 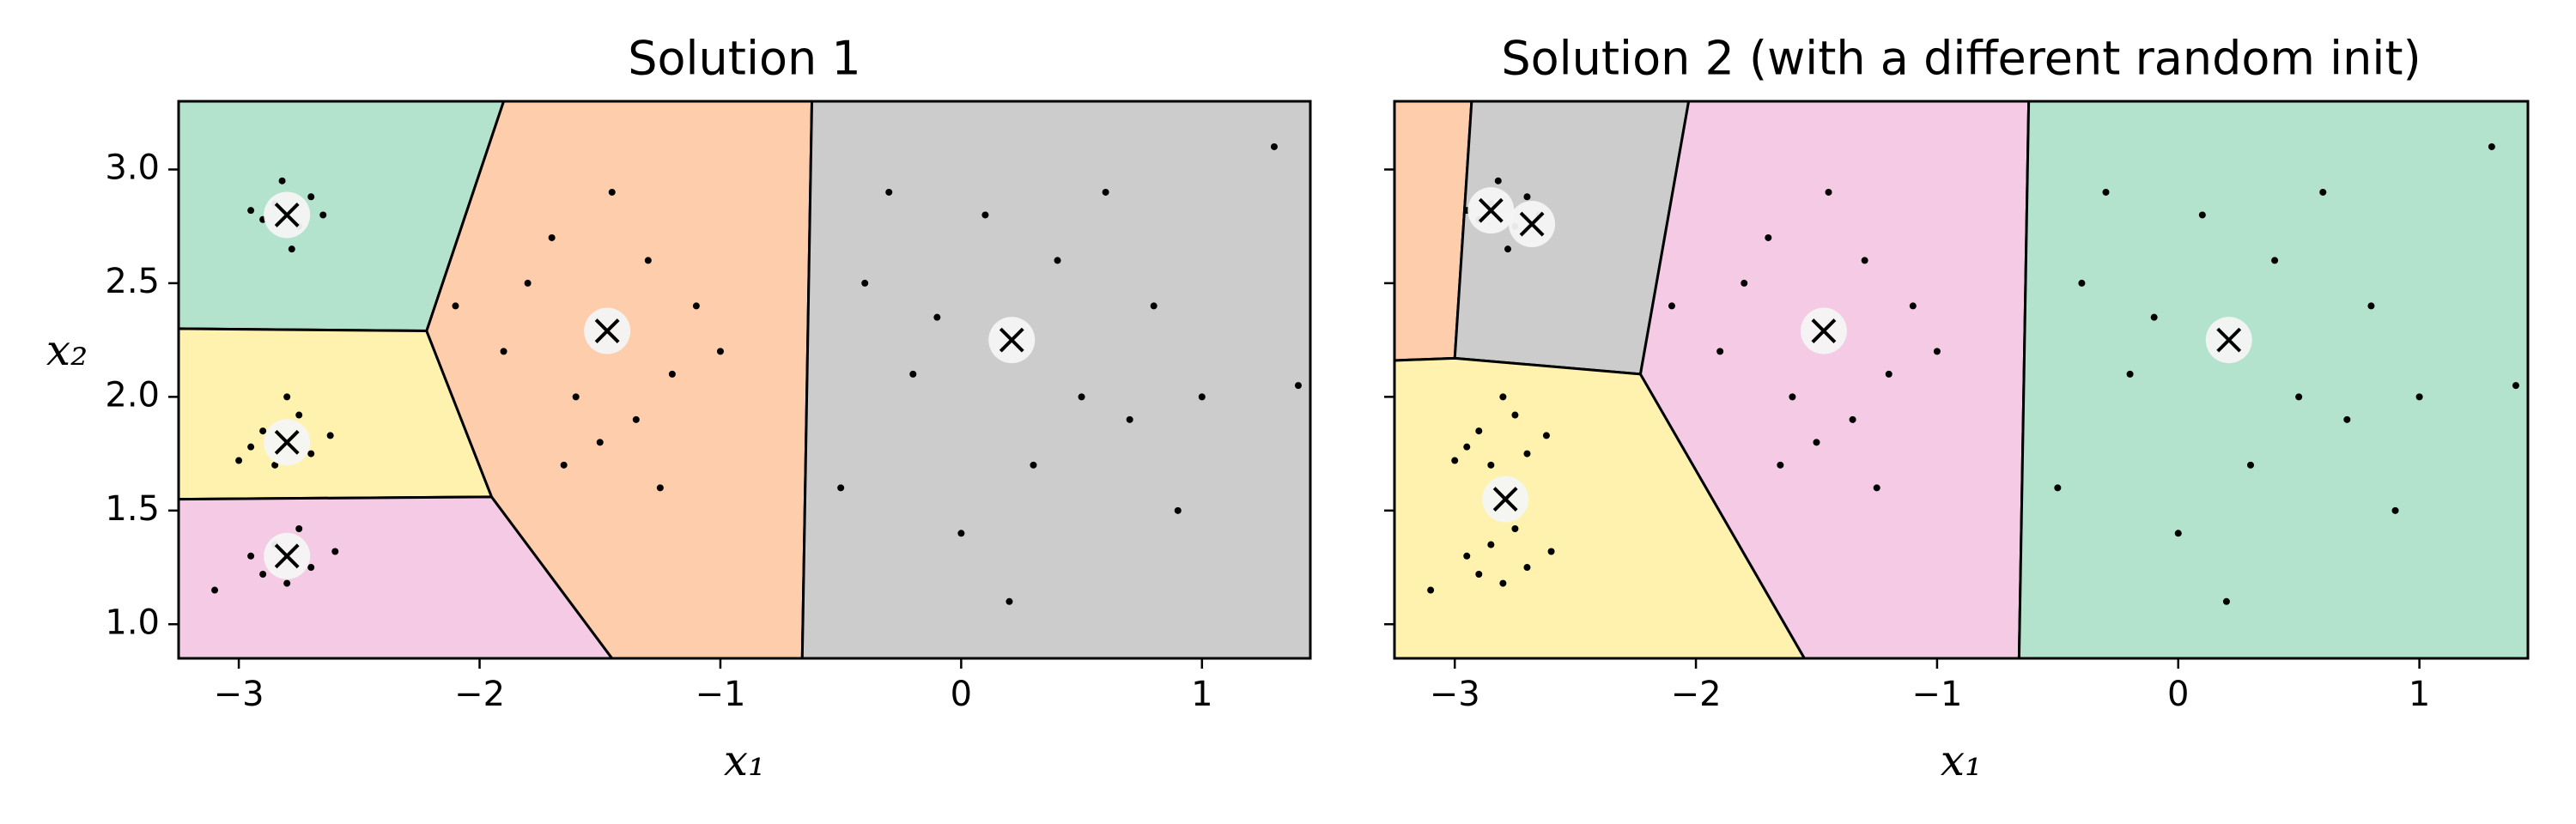 I want to click on subplot-title: Solution 1, so click(x=744, y=59).